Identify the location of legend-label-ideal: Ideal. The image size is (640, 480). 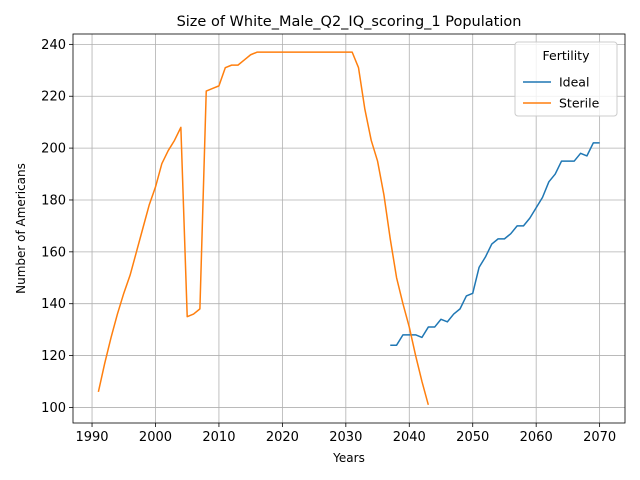
(574, 82).